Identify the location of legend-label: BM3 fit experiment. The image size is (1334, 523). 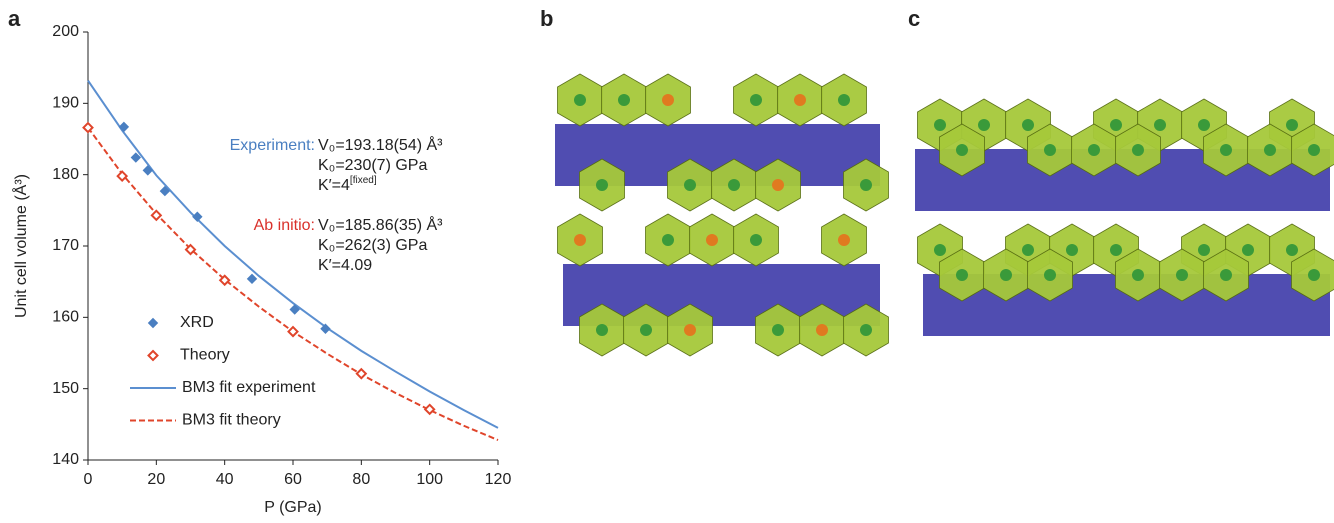
(249, 387).